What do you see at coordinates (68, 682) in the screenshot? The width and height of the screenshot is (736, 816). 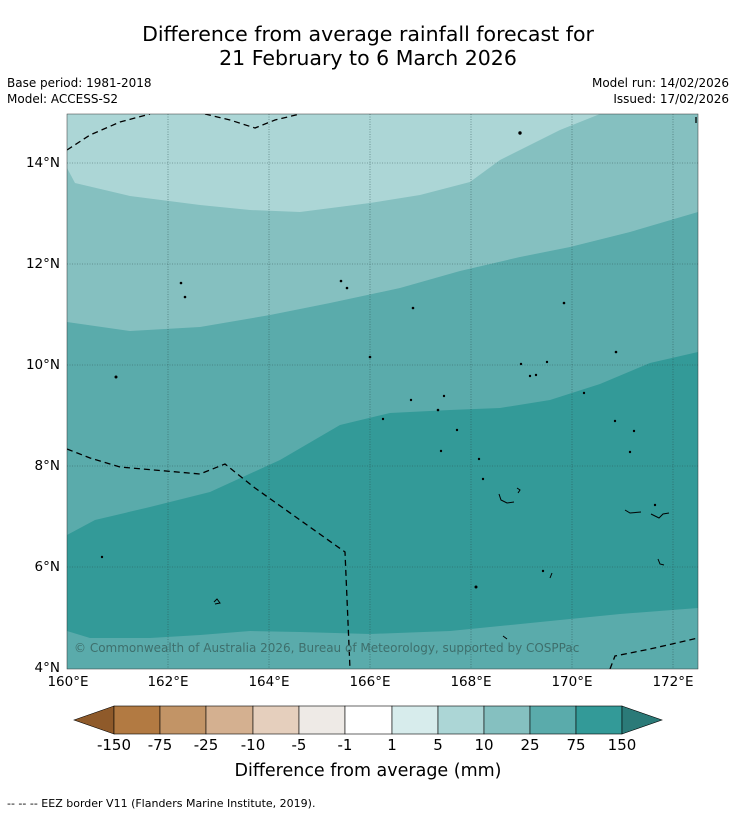 I see `lon-label: 160°E` at bounding box center [68, 682].